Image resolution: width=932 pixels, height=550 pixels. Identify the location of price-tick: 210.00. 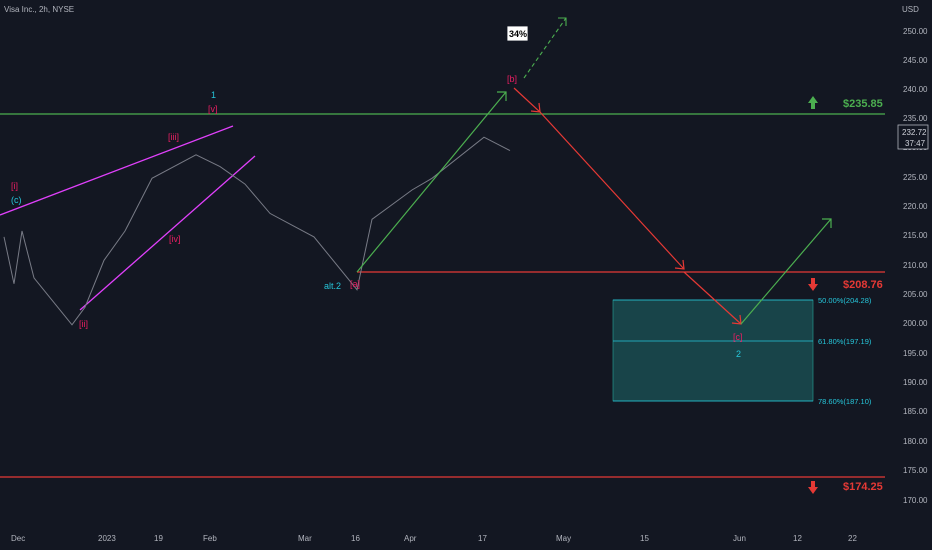
(915, 265).